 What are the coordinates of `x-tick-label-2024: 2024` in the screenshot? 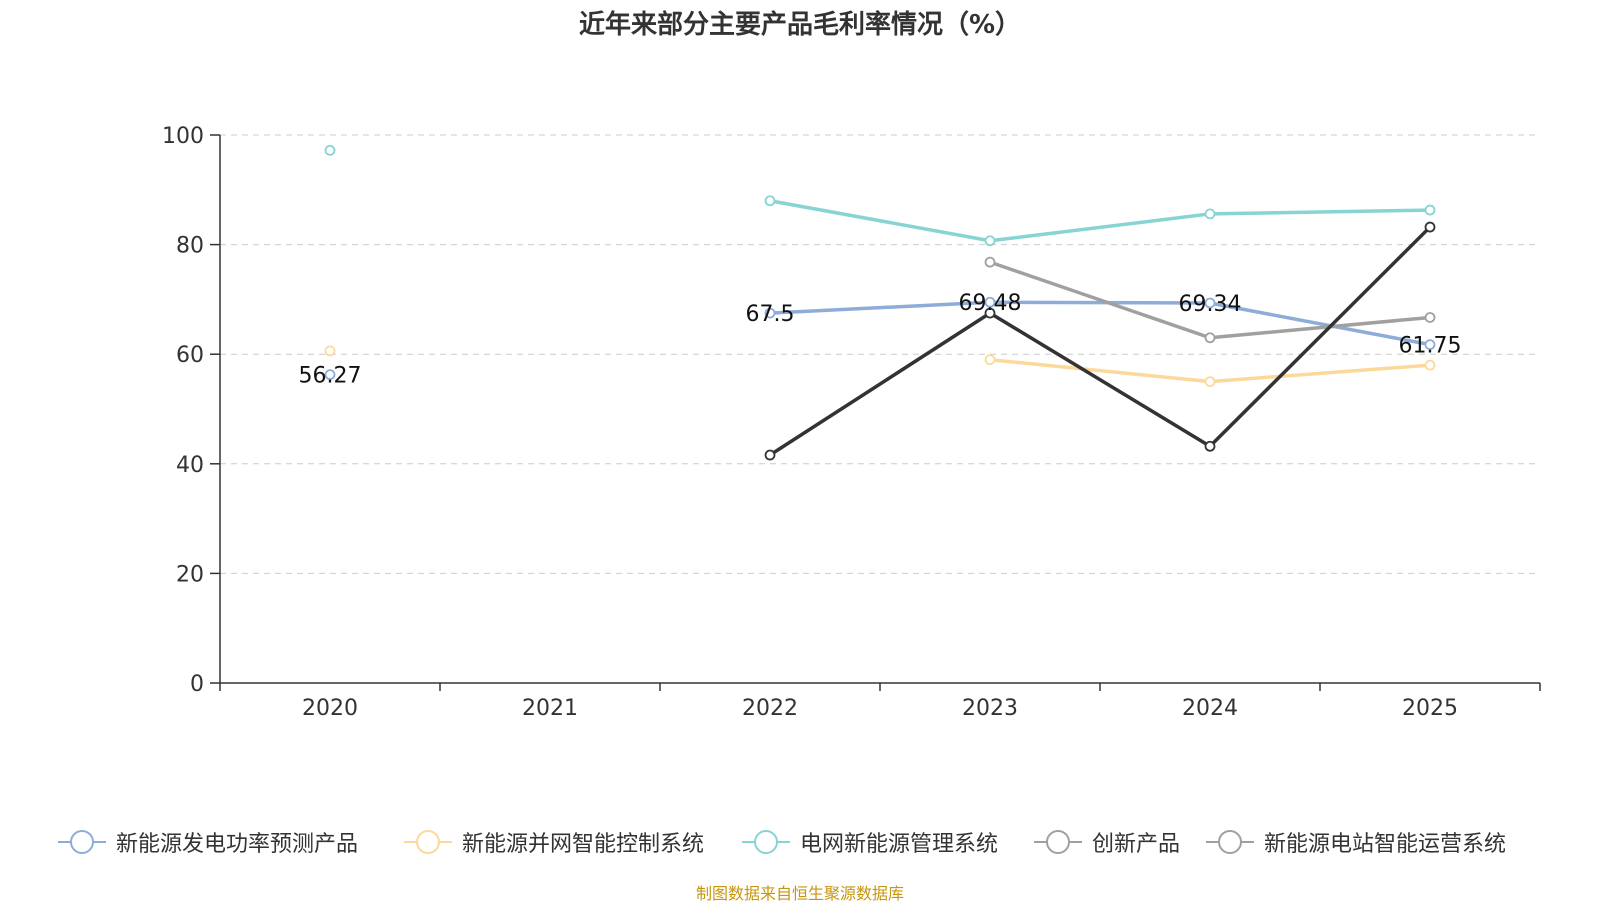 It's located at (1210, 708).